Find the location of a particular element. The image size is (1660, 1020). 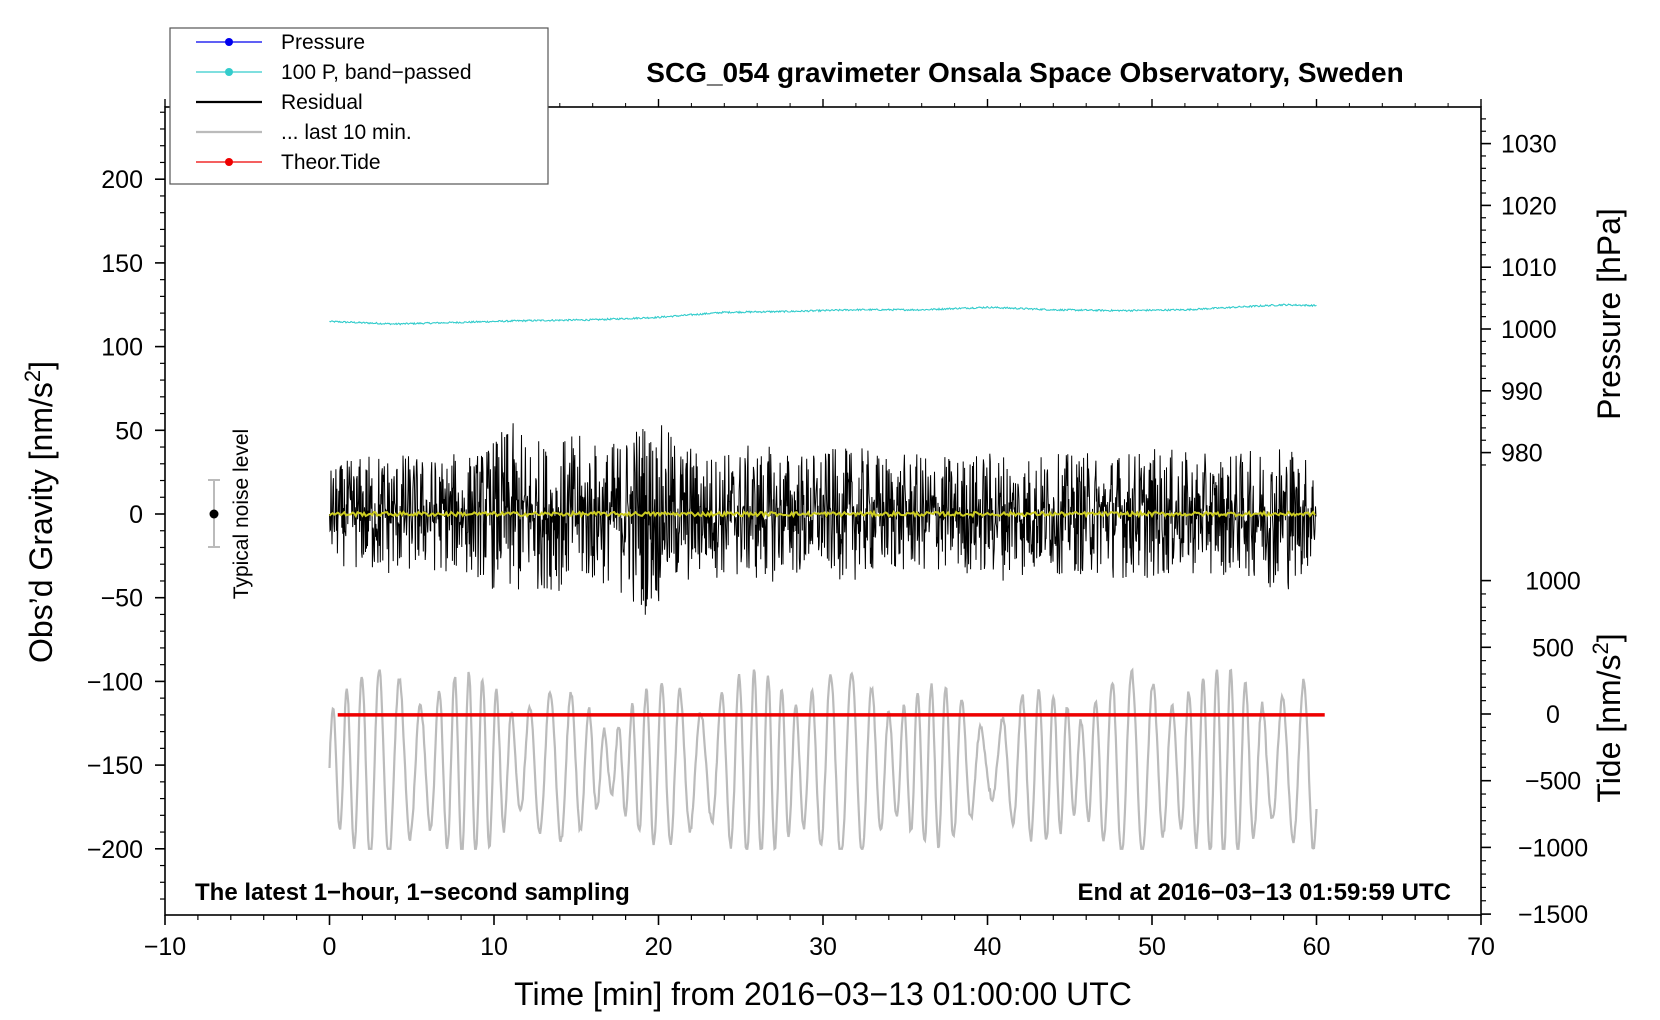

y-tick-label: −50 is located at coordinates (122, 599).